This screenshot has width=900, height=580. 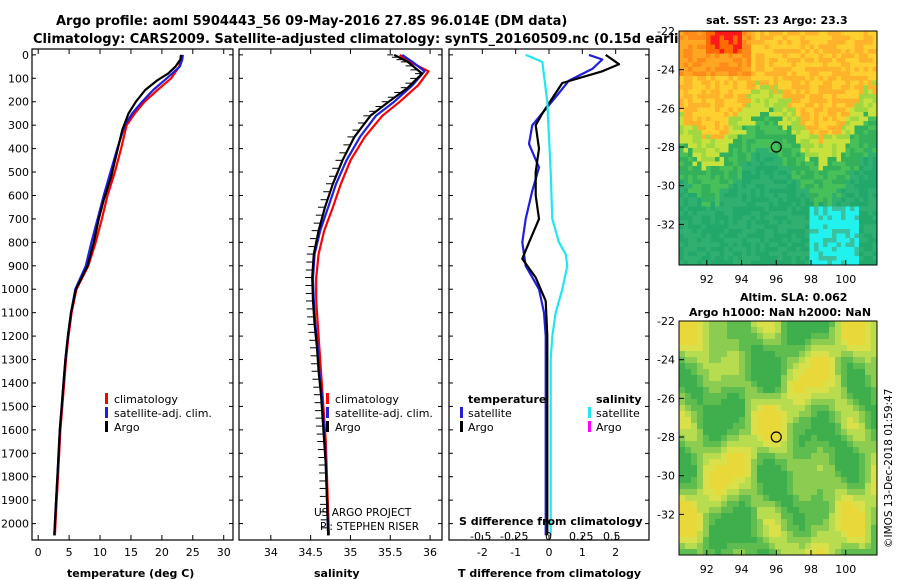 I want to click on argo-location-marker, so click(x=776, y=437).